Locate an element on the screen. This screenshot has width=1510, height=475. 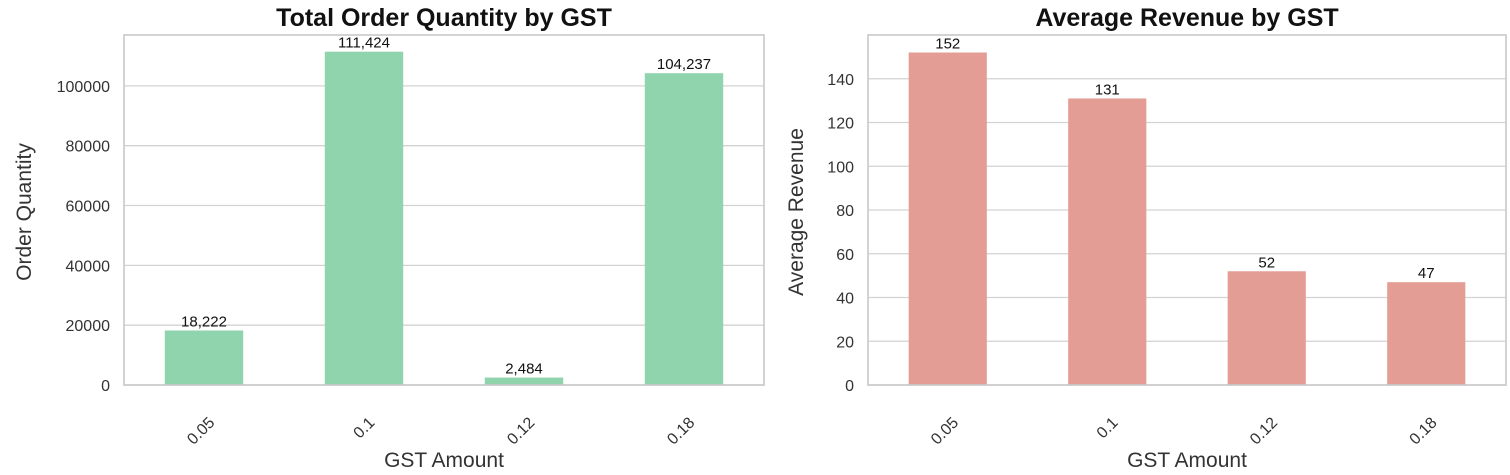
data-label: 131 is located at coordinates (1107, 89).